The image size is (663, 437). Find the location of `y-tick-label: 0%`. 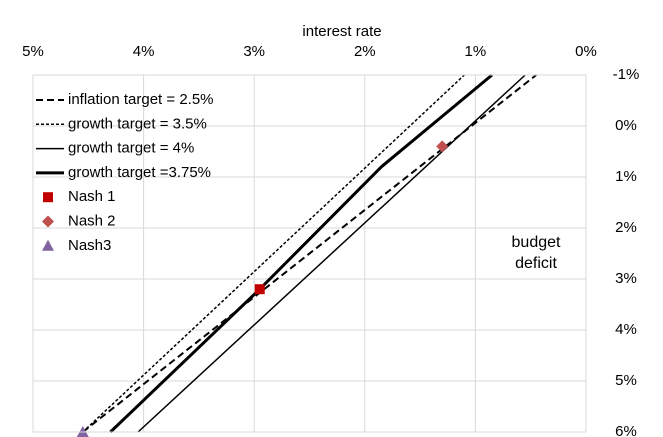

y-tick-label: 0% is located at coordinates (626, 125).